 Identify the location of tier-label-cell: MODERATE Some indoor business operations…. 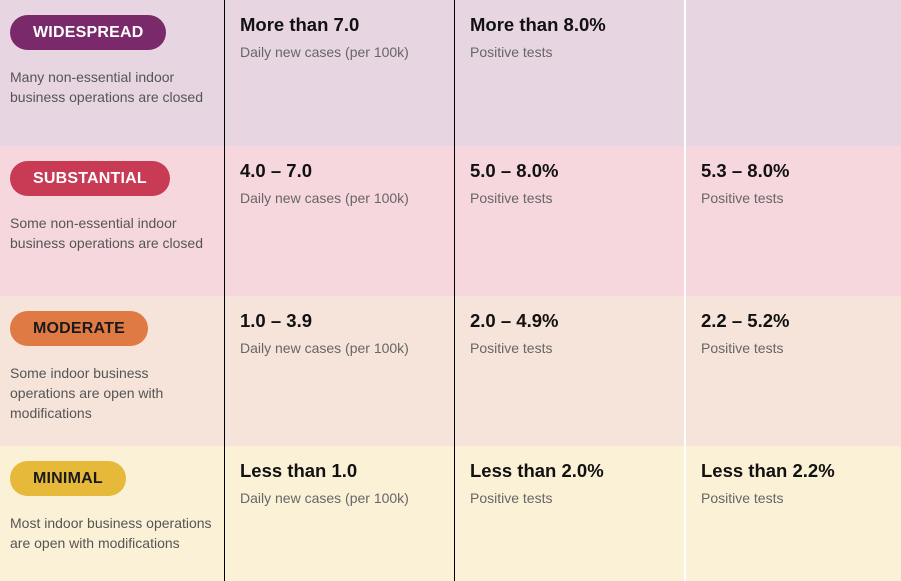
(112, 371).